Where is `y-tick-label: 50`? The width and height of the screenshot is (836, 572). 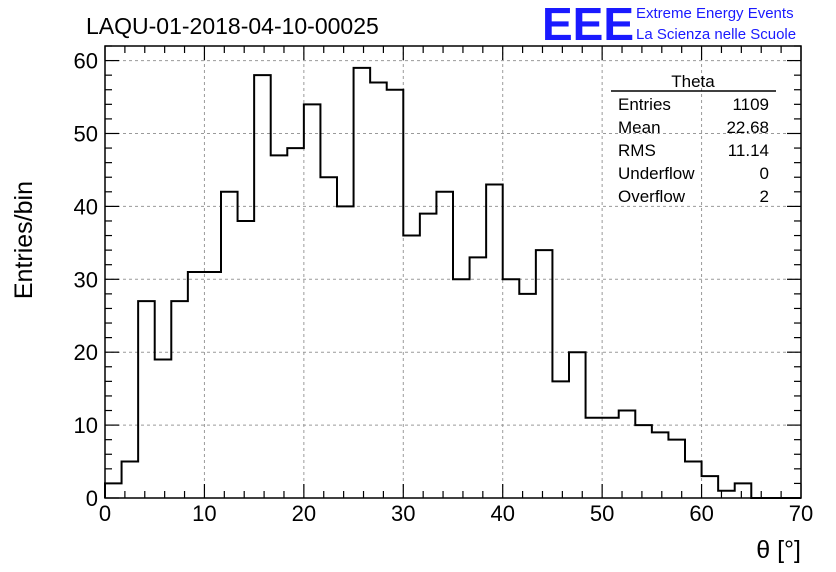 y-tick-label: 50 is located at coordinates (86, 133).